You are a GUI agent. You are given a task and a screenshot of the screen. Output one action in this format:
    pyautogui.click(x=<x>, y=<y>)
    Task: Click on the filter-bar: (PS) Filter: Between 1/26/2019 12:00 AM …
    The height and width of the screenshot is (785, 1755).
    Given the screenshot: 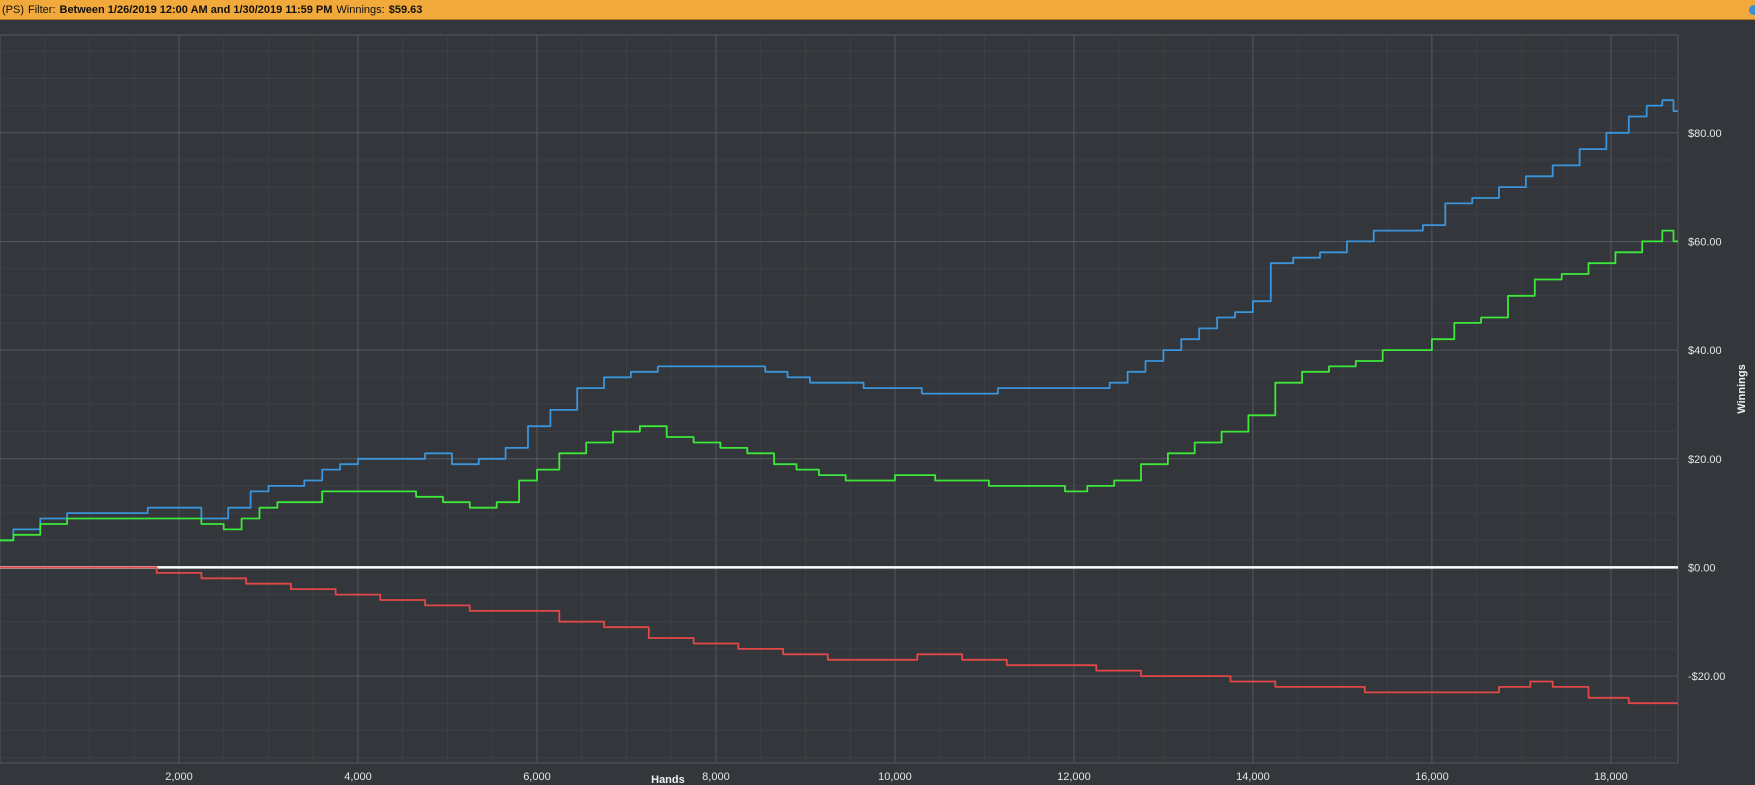 What is the action you would take?
    pyautogui.click(x=877, y=10)
    